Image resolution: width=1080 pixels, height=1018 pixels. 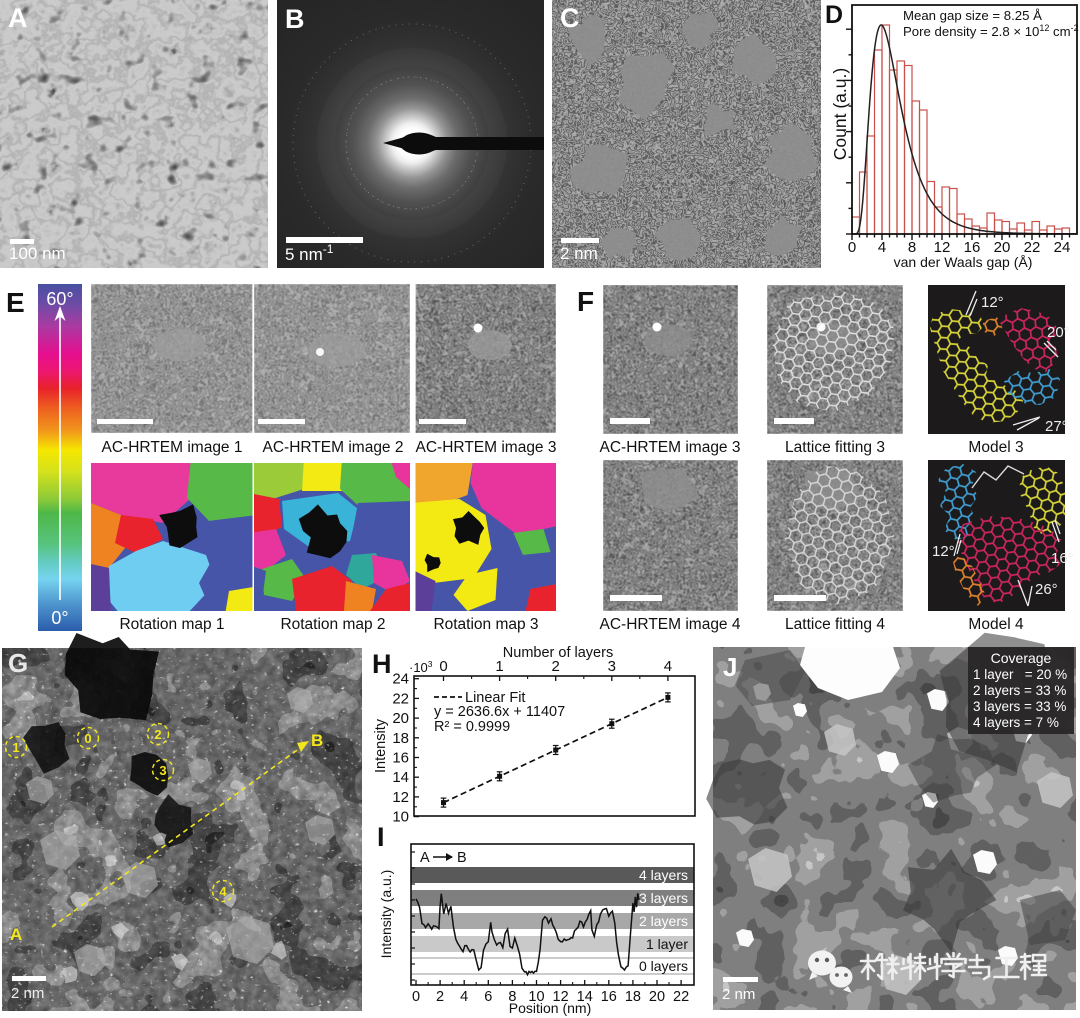 I want to click on svg-text: 20°, so click(x=1058, y=332).